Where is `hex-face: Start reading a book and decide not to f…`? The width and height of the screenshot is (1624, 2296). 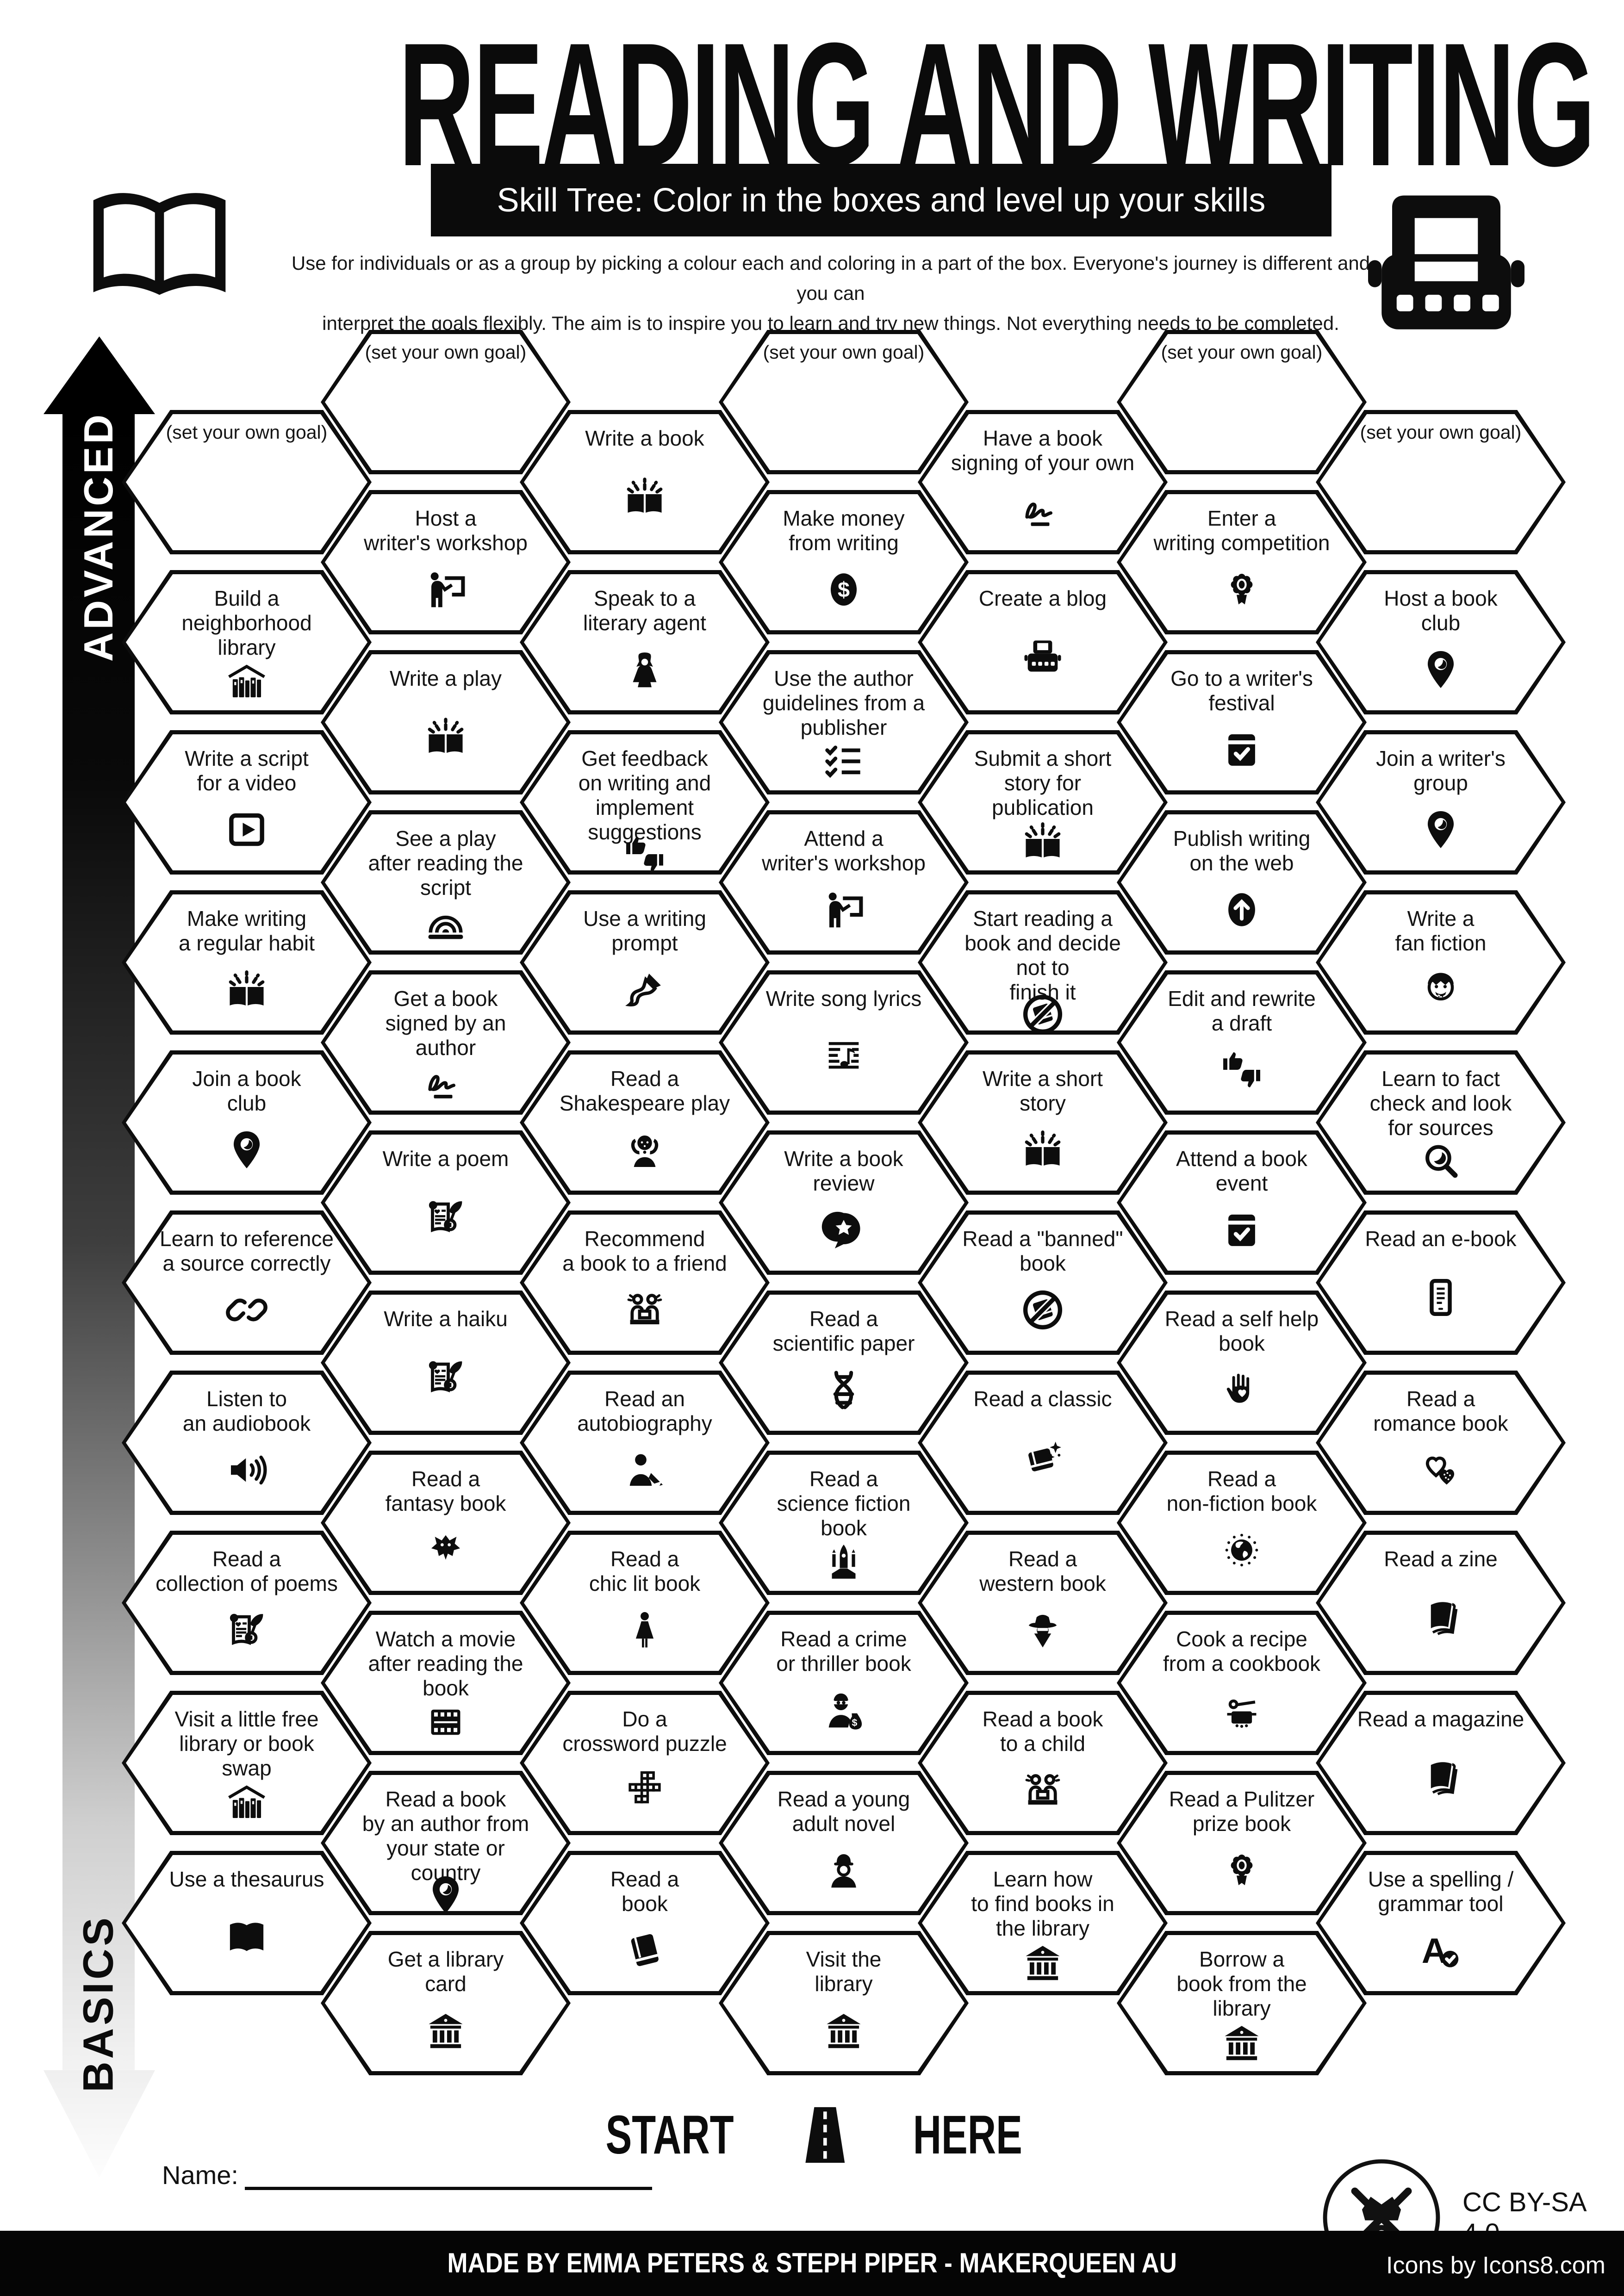
hex-face: Start reading a book and decide not to f… is located at coordinates (1043, 962).